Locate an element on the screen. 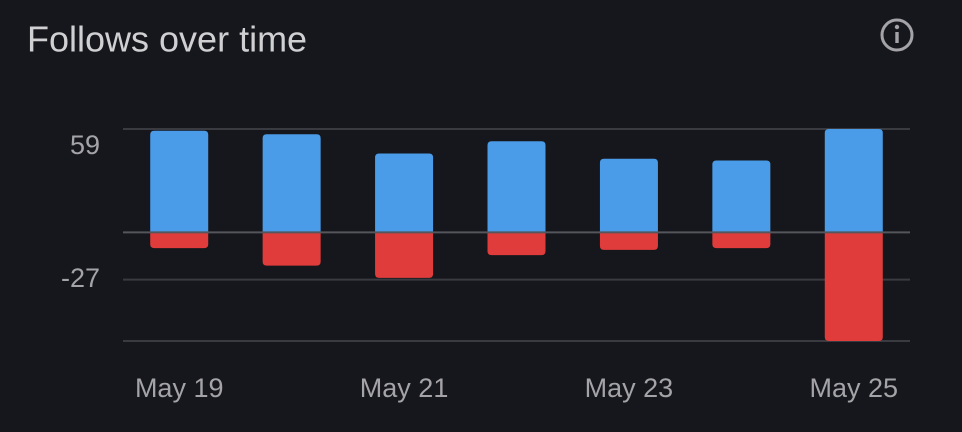 The width and height of the screenshot is (962, 432). x-tick-label: May 21 is located at coordinates (404, 388).